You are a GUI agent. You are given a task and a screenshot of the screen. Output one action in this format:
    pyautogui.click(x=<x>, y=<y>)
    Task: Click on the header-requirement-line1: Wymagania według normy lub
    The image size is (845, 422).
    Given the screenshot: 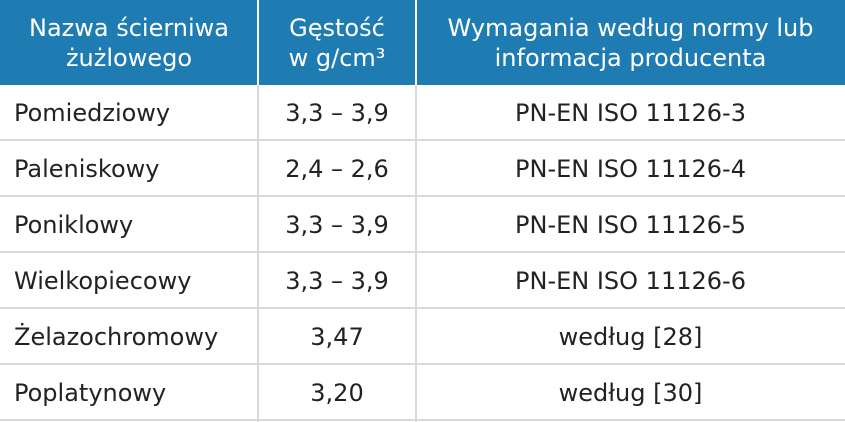 What is the action you would take?
    pyautogui.click(x=630, y=27)
    